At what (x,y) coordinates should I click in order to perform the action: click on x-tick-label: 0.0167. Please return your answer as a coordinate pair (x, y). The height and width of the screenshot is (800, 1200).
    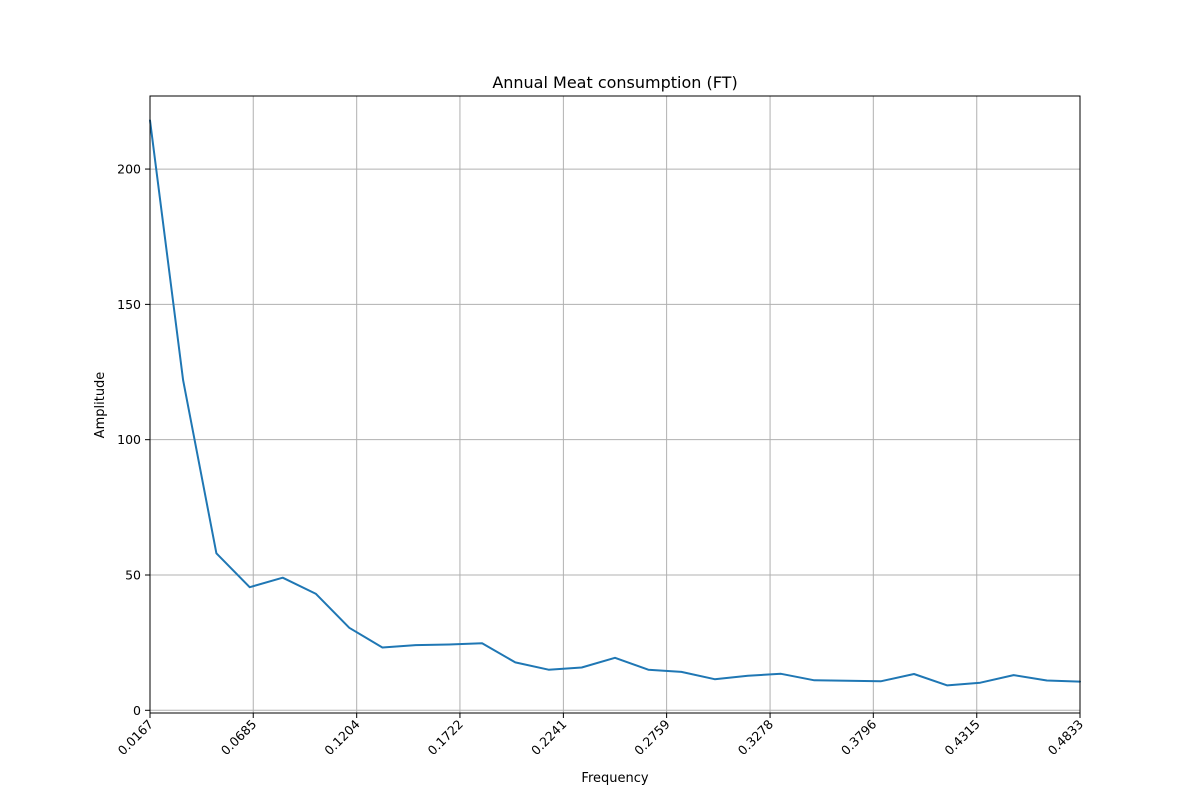
    Looking at the image, I should click on (136, 738).